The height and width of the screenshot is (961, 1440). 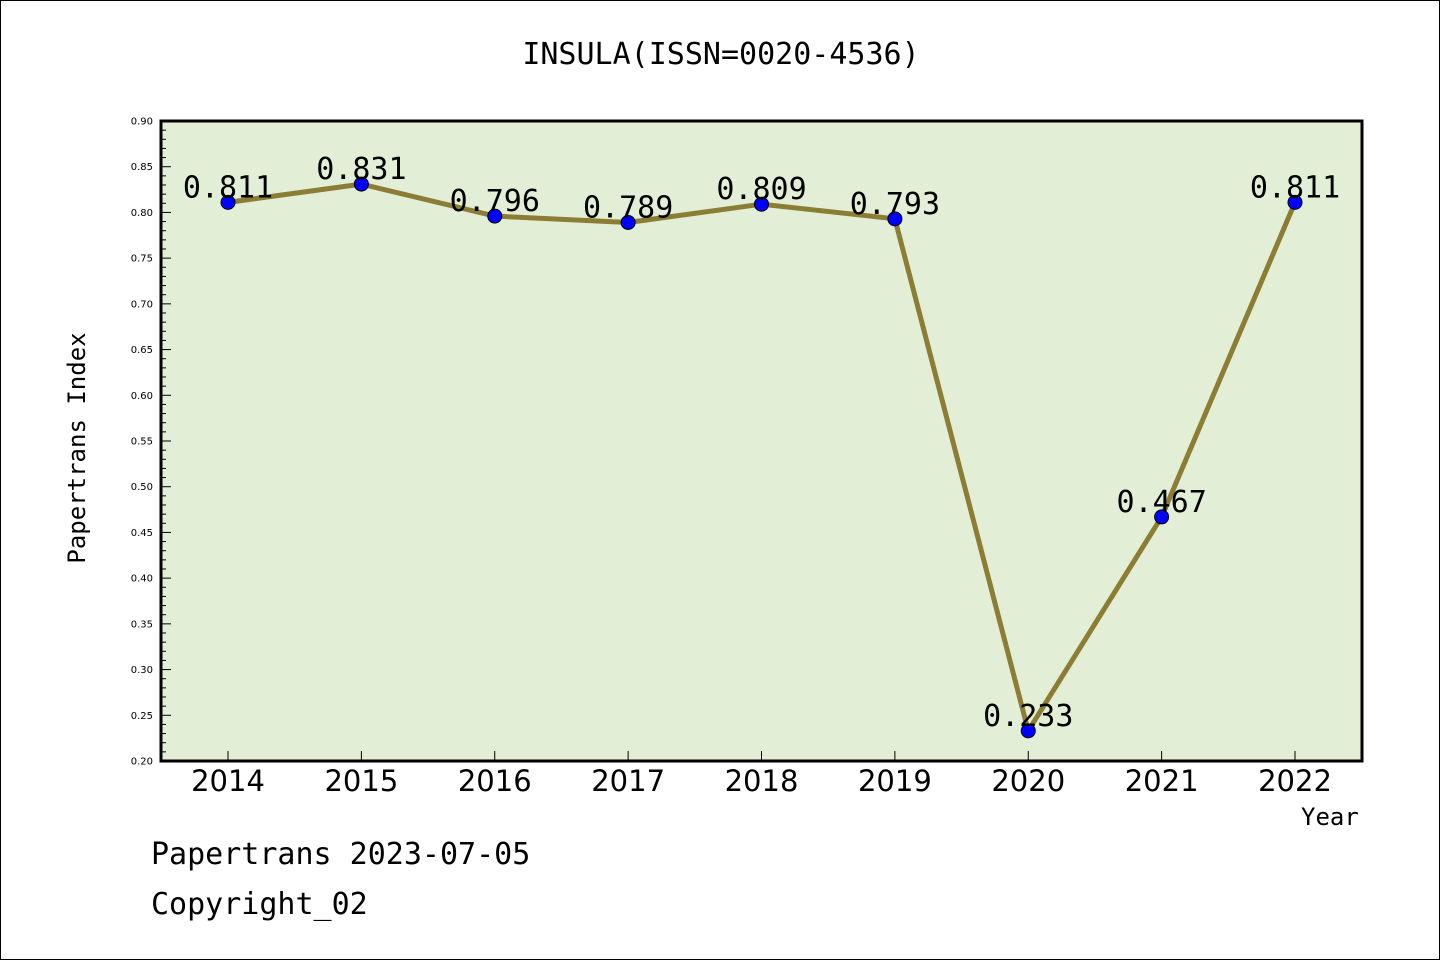 What do you see at coordinates (77, 448) in the screenshot?
I see `y-axis-label: Papertrans Index` at bounding box center [77, 448].